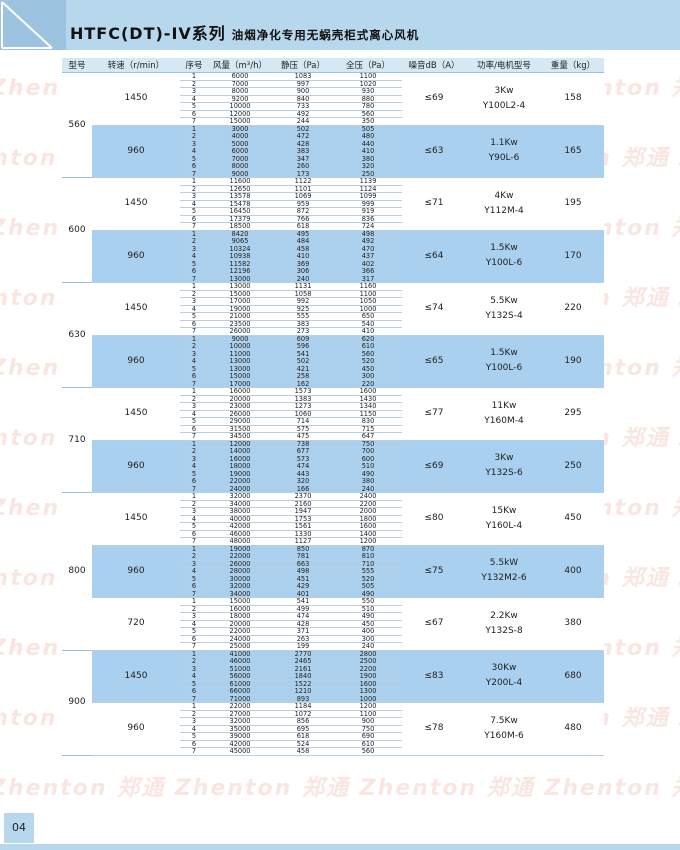 The image size is (680, 850). Describe the element at coordinates (368, 721) in the screenshot. I see `total-pressure-cell: 900` at that location.